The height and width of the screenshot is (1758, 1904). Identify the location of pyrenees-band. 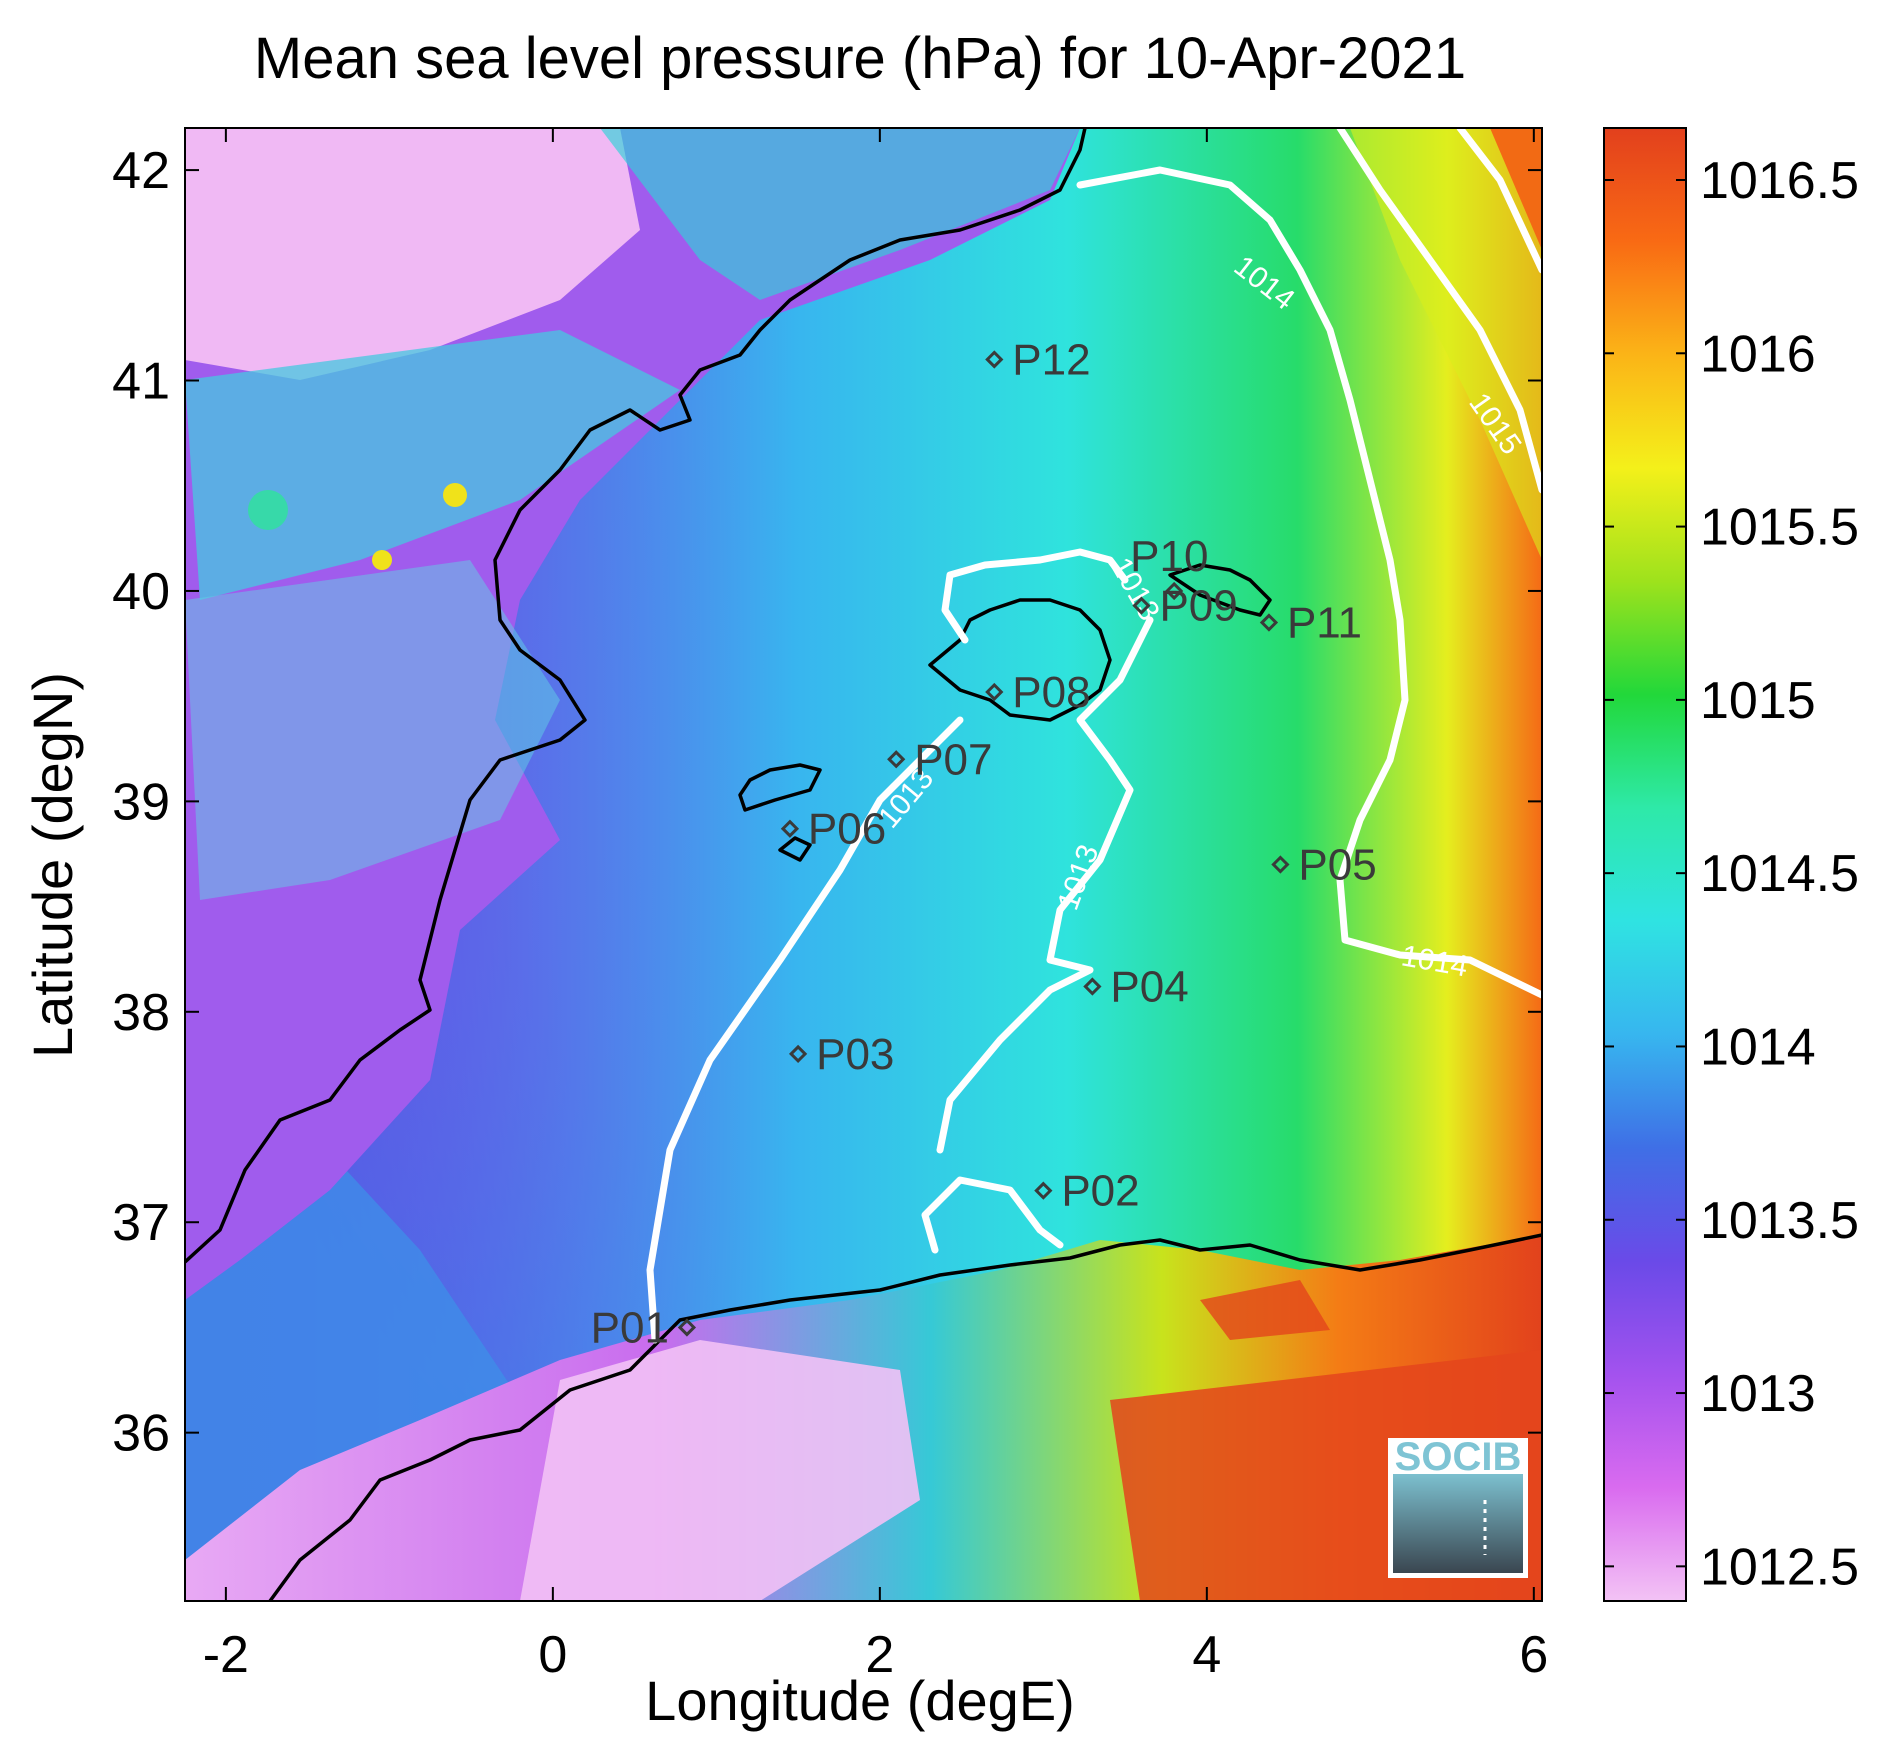
(840, 214).